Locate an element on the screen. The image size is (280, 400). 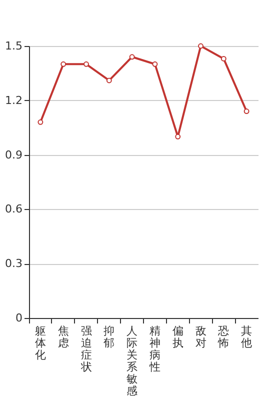
x-tick-label: 人际关系敏感 is located at coordinates (132, 361).